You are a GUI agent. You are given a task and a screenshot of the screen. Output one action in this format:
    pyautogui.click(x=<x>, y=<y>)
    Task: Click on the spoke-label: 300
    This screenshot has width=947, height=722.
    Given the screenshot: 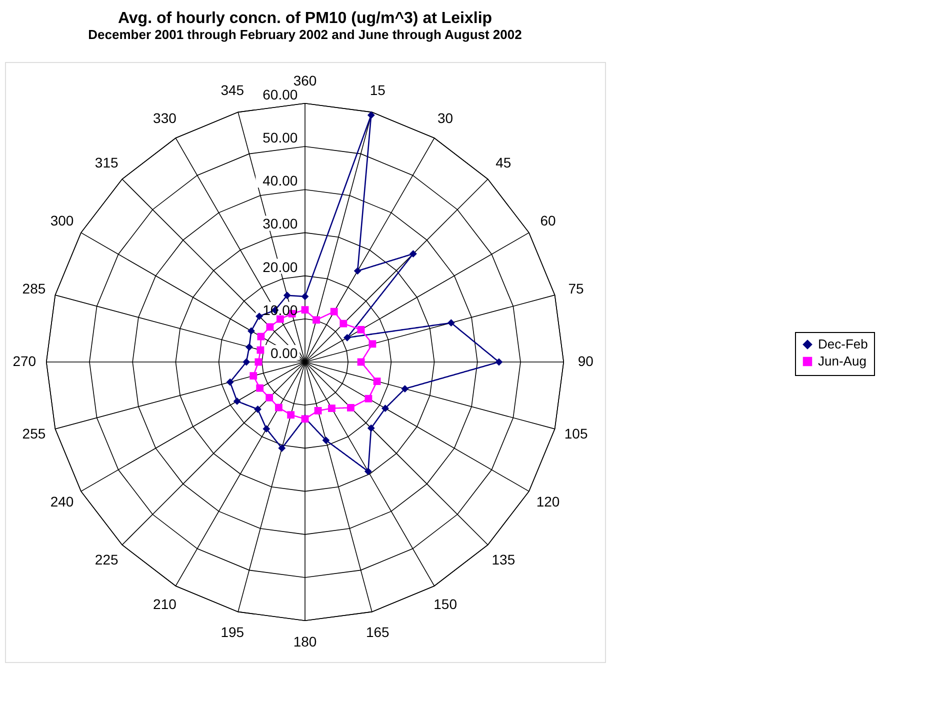 What is the action you would take?
    pyautogui.click(x=62, y=220)
    